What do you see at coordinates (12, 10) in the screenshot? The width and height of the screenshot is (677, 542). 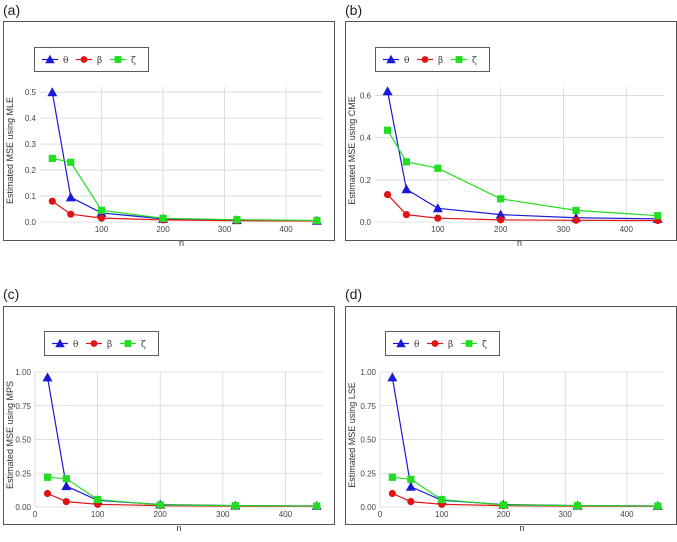 I see `panel-label-a: (a)` at bounding box center [12, 10].